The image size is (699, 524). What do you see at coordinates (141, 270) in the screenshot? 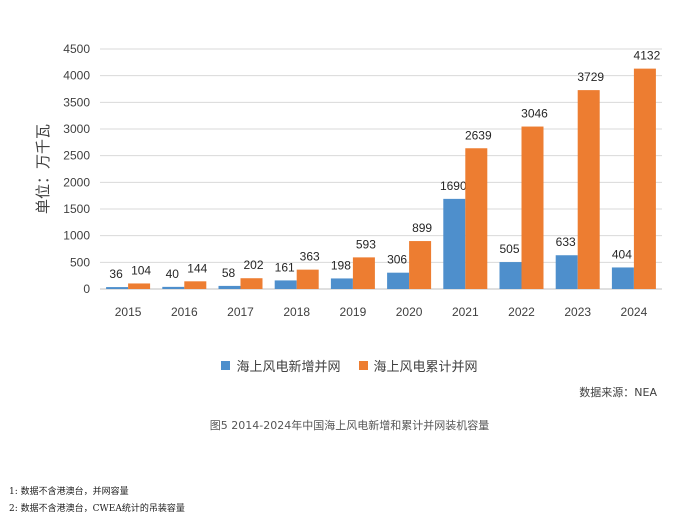
I see `data-label-cumulative: 104` at bounding box center [141, 270].